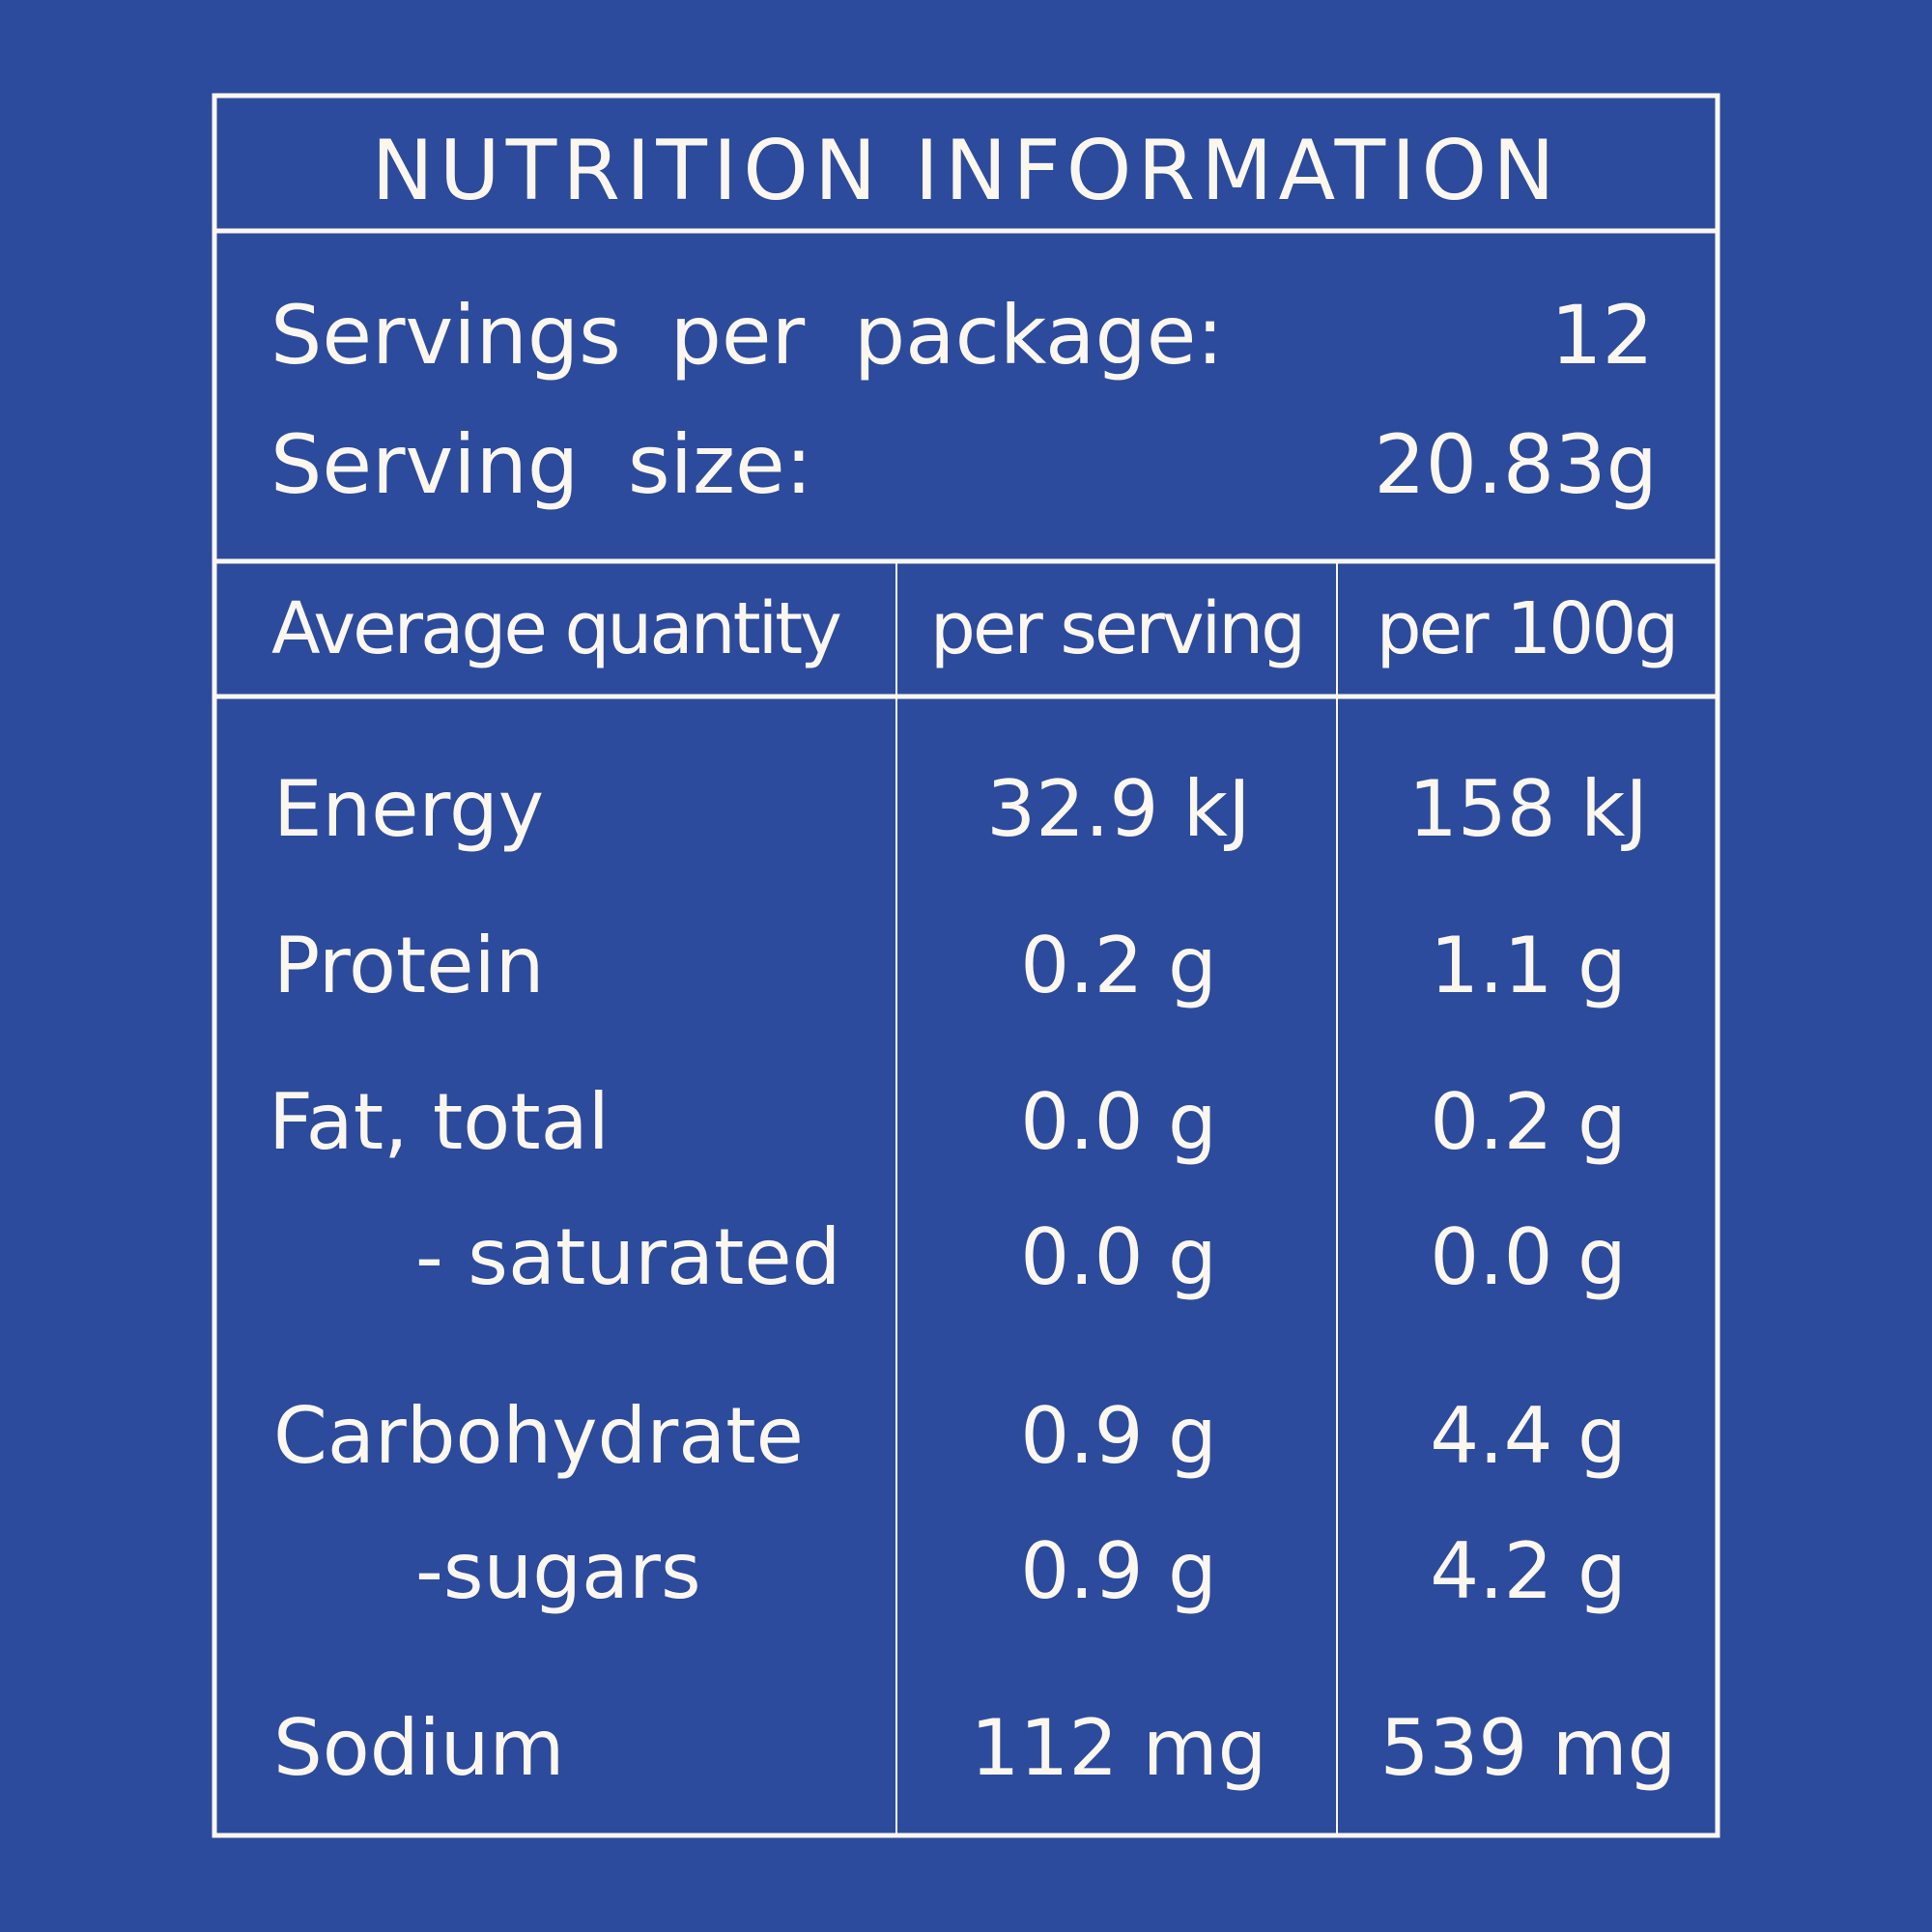  What do you see at coordinates (1528, 1748) in the screenshot?
I see `per-100g: 539 mg` at bounding box center [1528, 1748].